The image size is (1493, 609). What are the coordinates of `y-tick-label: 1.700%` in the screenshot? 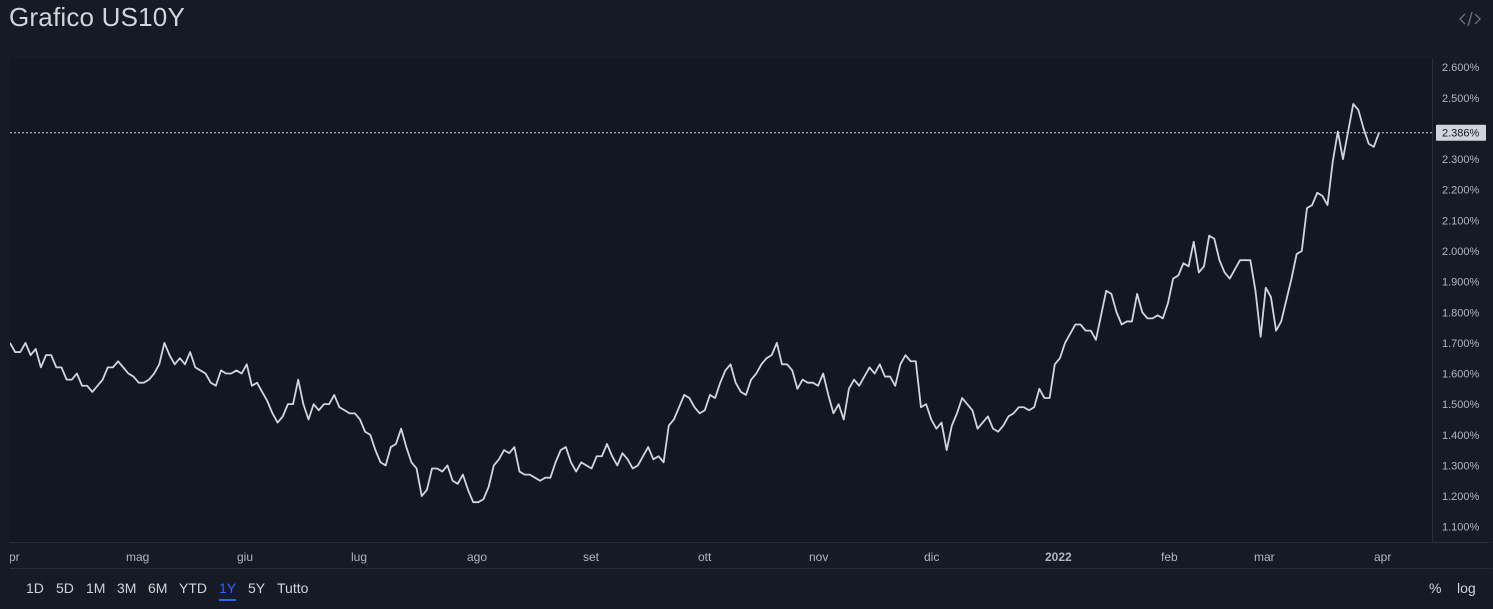 It's located at (1461, 344).